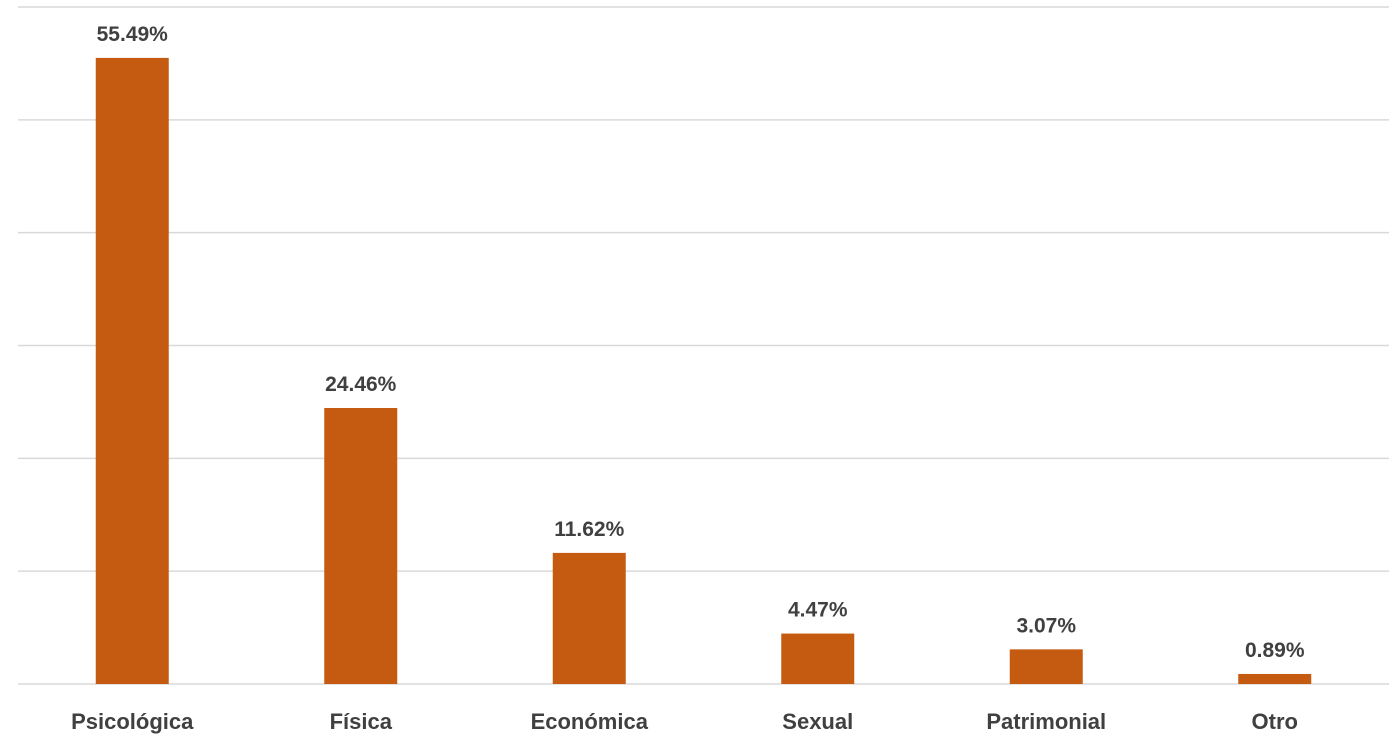 This screenshot has width=1389, height=738. What do you see at coordinates (818, 658) in the screenshot?
I see `bar-sexual` at bounding box center [818, 658].